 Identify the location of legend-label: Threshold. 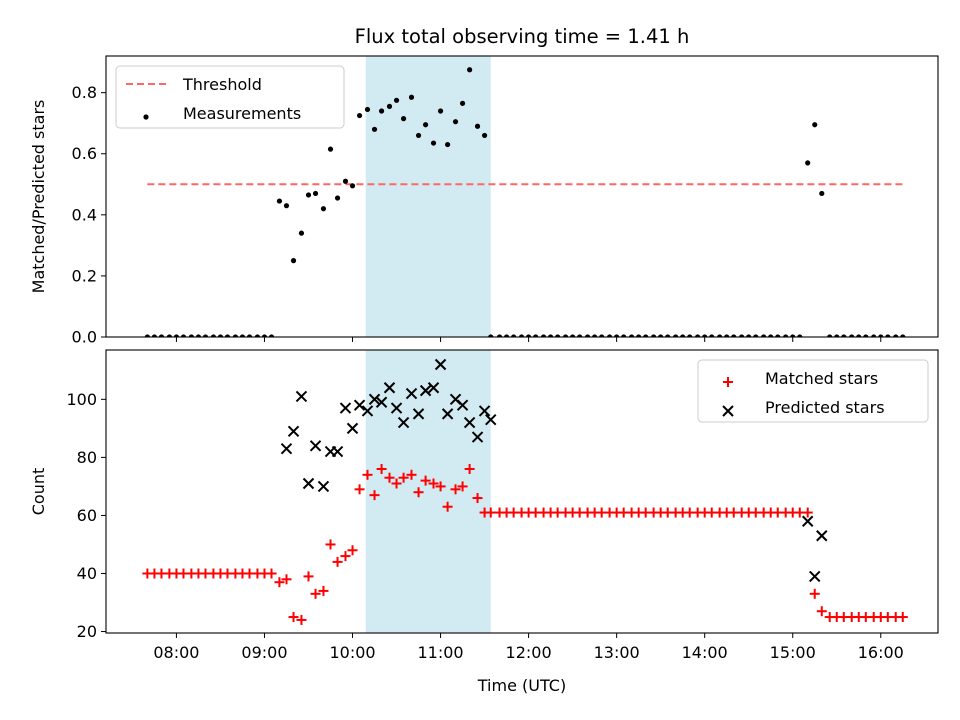
(222, 84).